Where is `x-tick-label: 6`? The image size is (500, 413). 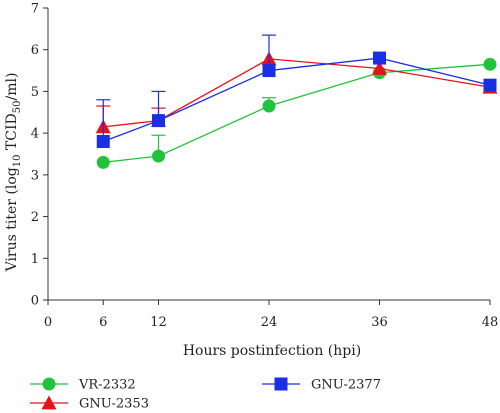
x-tick-label: 6 is located at coordinates (103, 322).